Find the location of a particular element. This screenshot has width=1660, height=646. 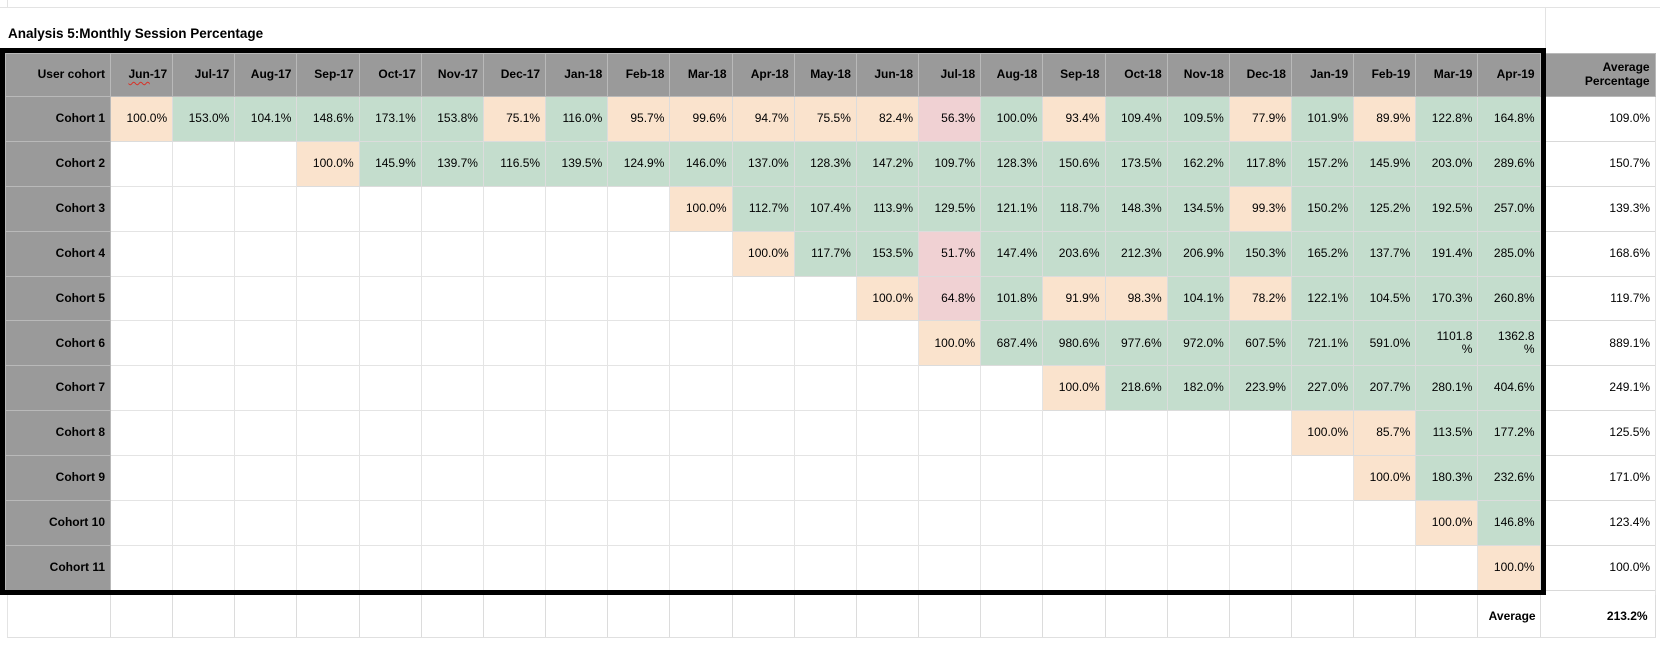

value-cell: 206.9% is located at coordinates (1198, 253).